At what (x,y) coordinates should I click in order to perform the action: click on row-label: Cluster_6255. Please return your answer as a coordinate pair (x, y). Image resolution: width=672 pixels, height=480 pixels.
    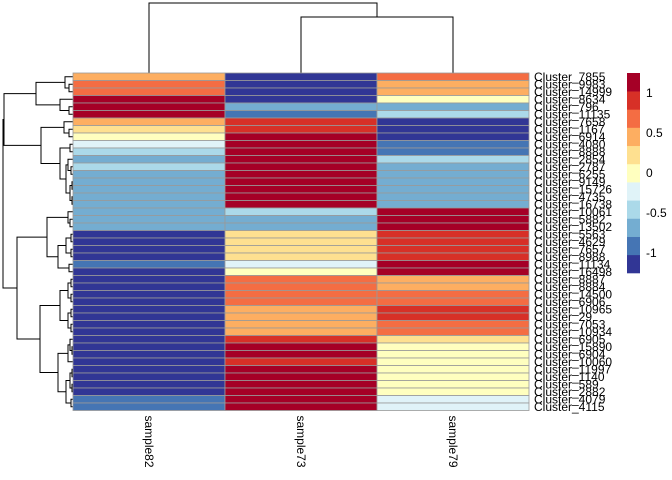
    Looking at the image, I should click on (570, 174).